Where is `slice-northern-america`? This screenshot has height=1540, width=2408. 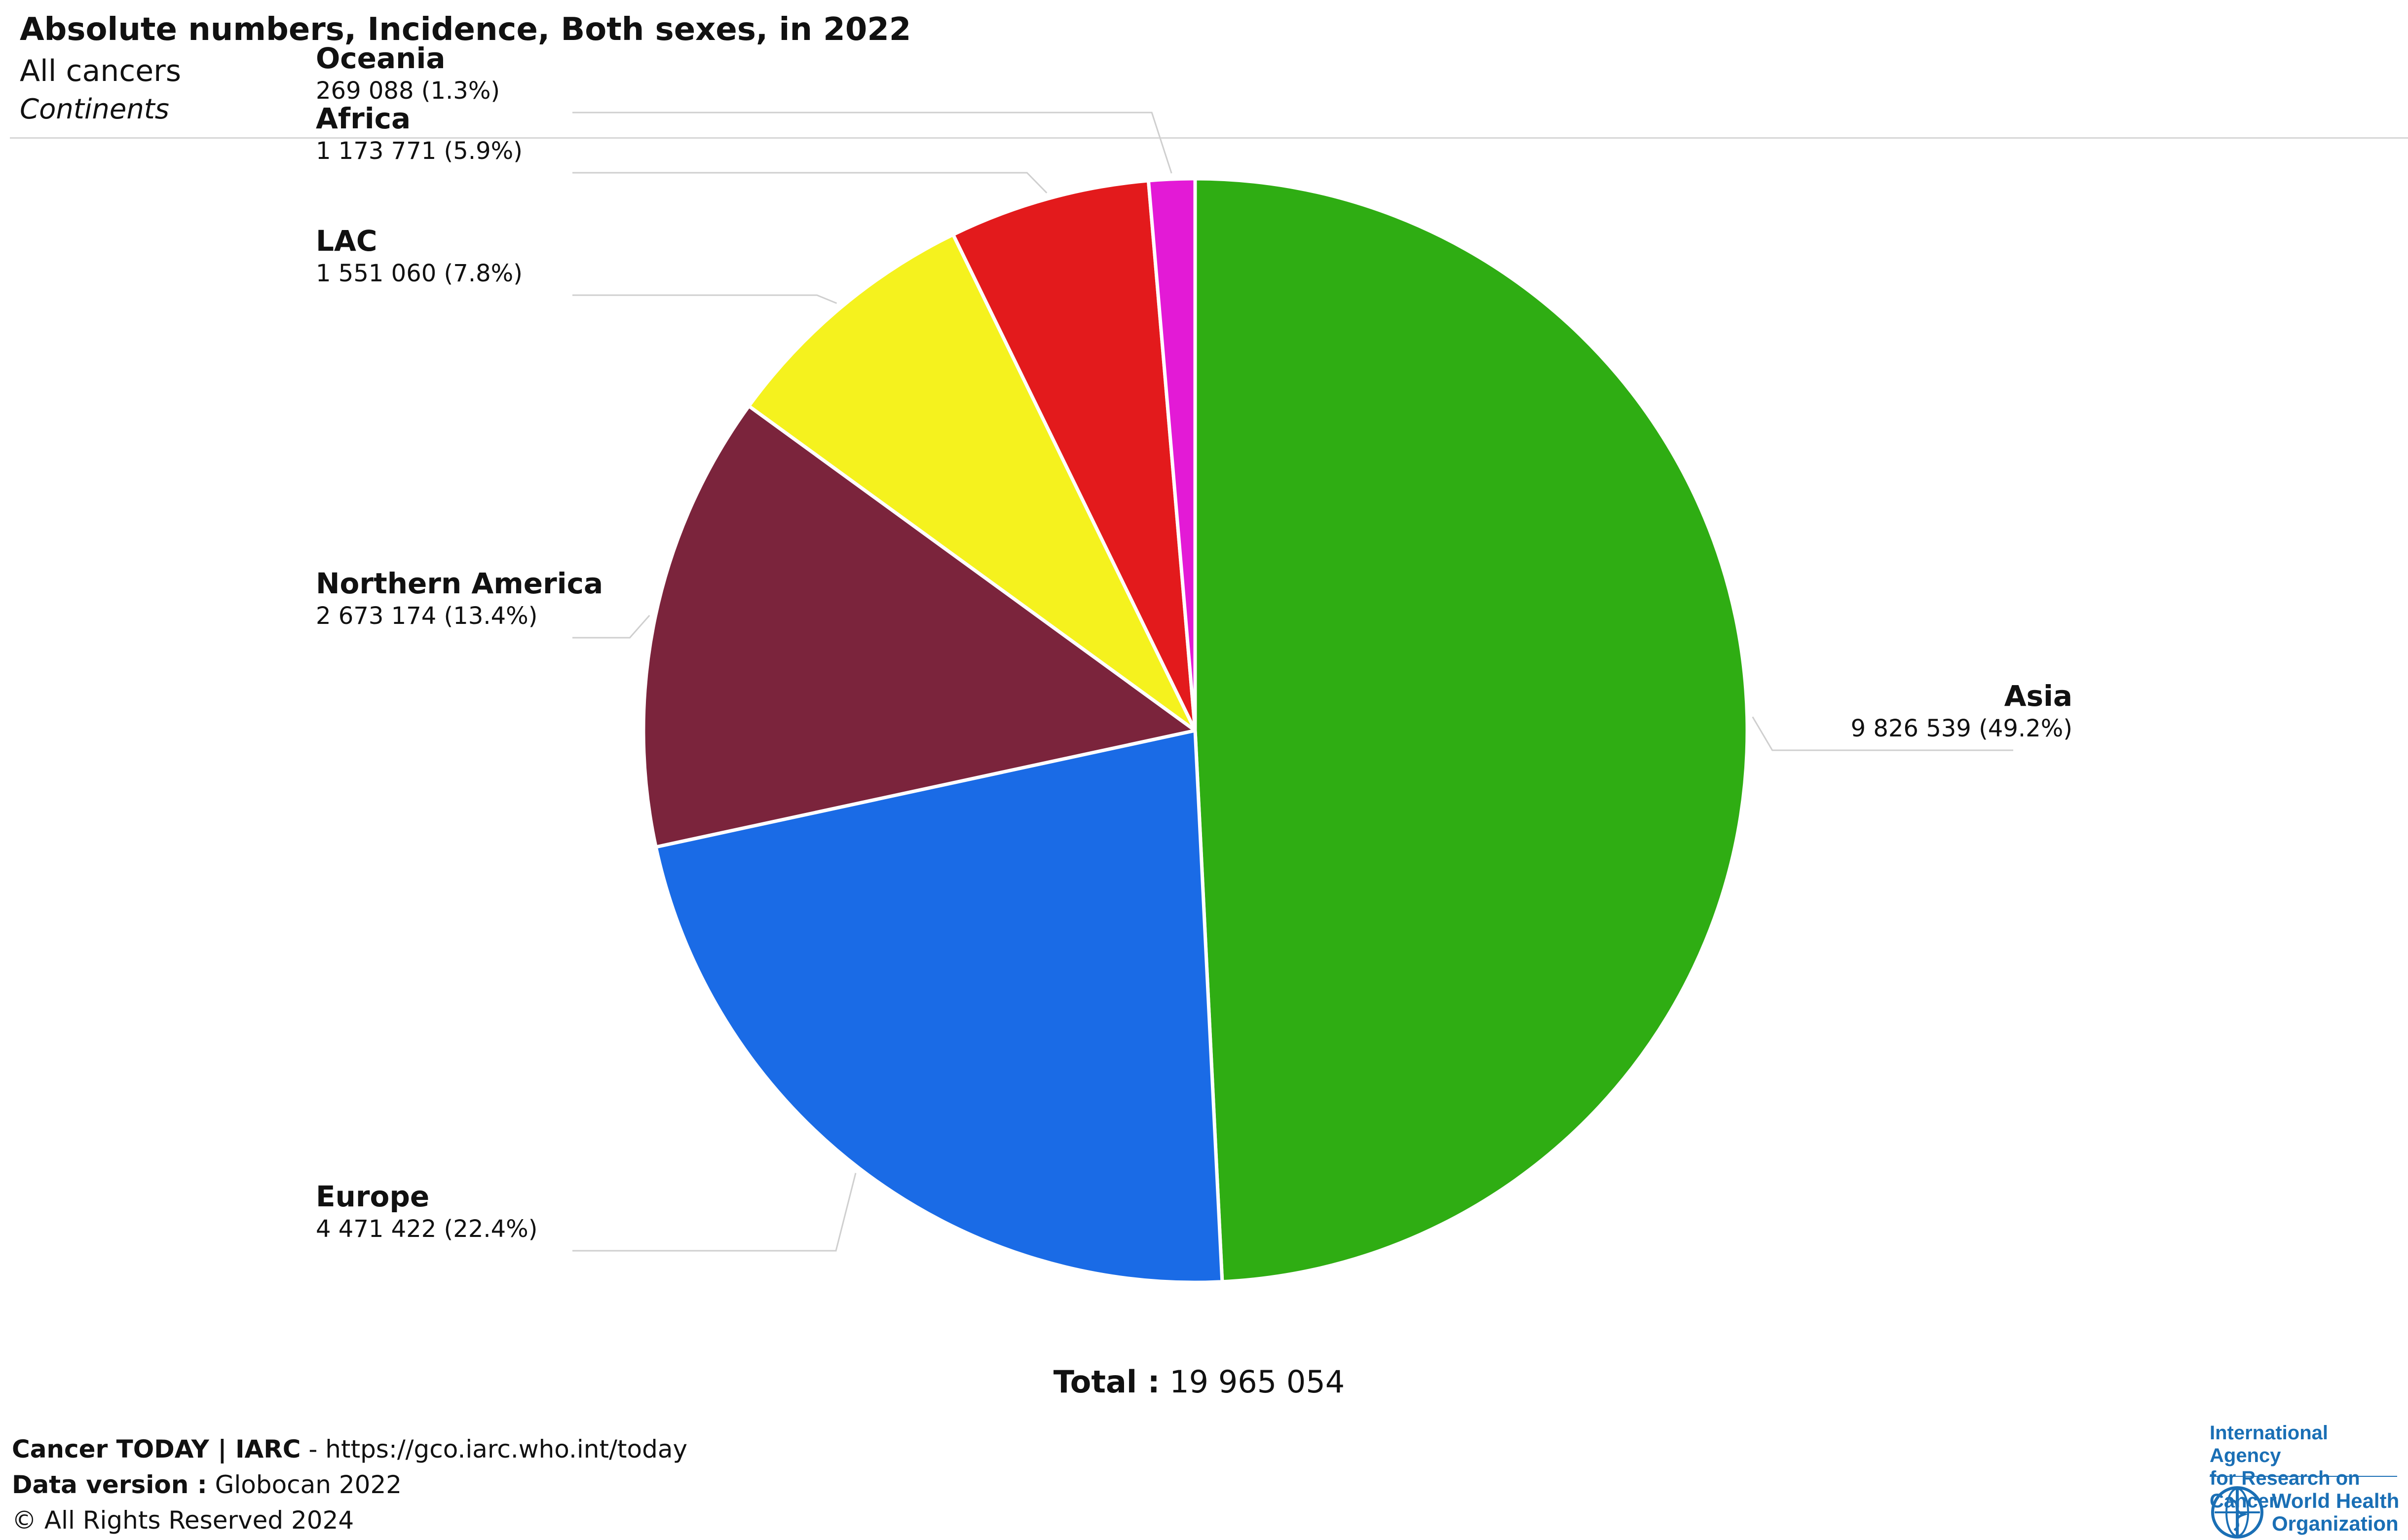 slice-northern-america is located at coordinates (919, 626).